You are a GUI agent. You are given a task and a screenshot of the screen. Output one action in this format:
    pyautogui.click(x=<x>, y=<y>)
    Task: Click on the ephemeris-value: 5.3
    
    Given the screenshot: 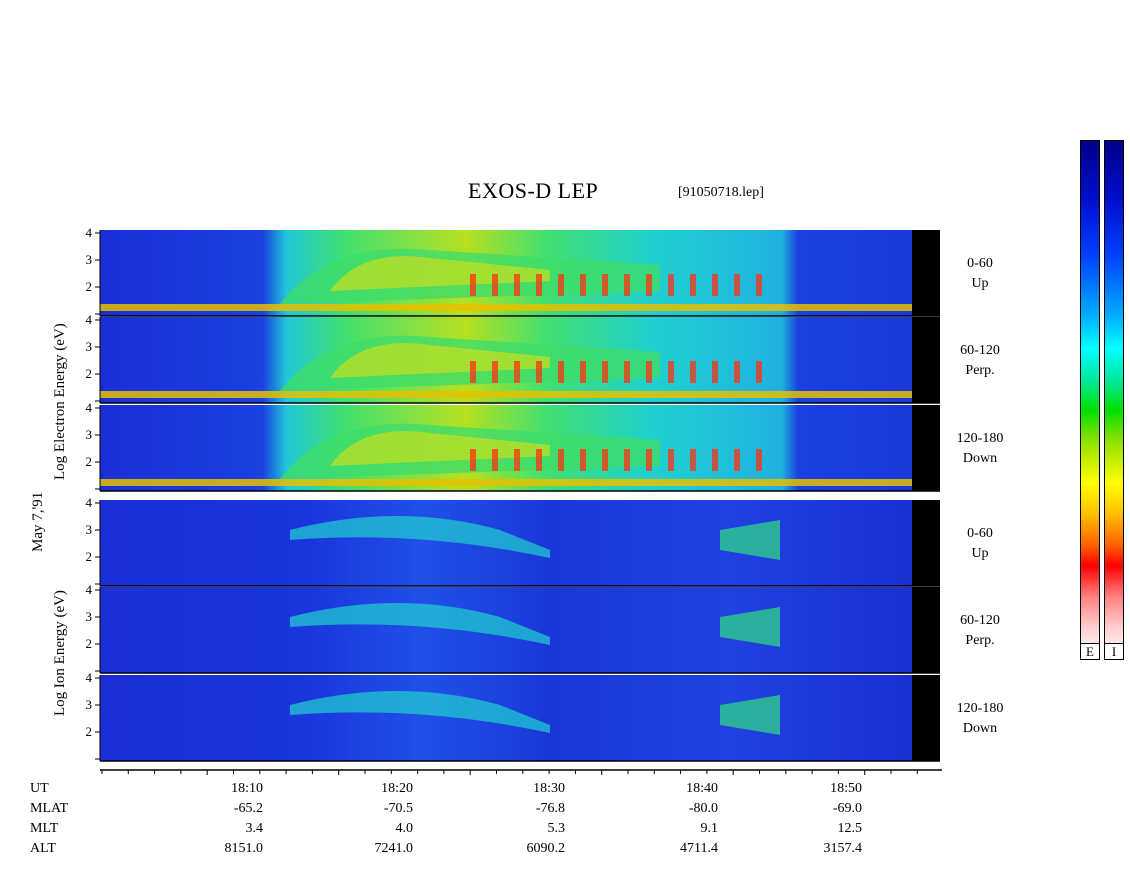 What is the action you would take?
    pyautogui.click(x=556, y=828)
    